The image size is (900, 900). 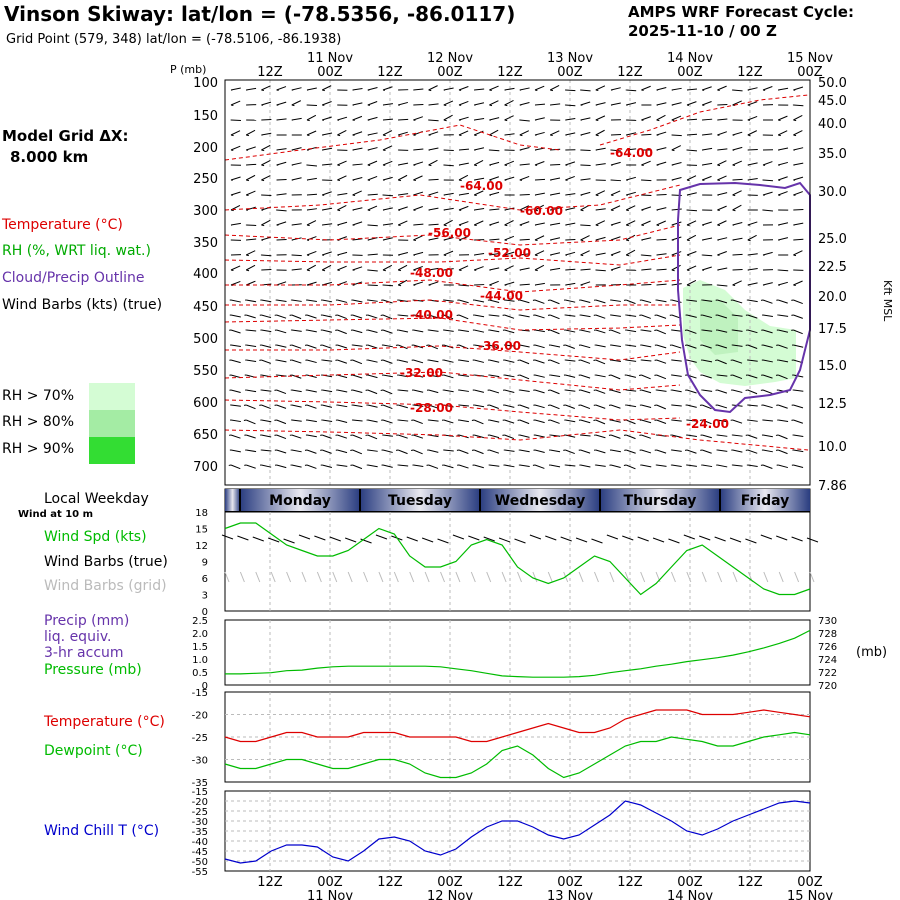 What do you see at coordinates (832, 447) in the screenshot?
I see `kft-tick-label: 10.0` at bounding box center [832, 447].